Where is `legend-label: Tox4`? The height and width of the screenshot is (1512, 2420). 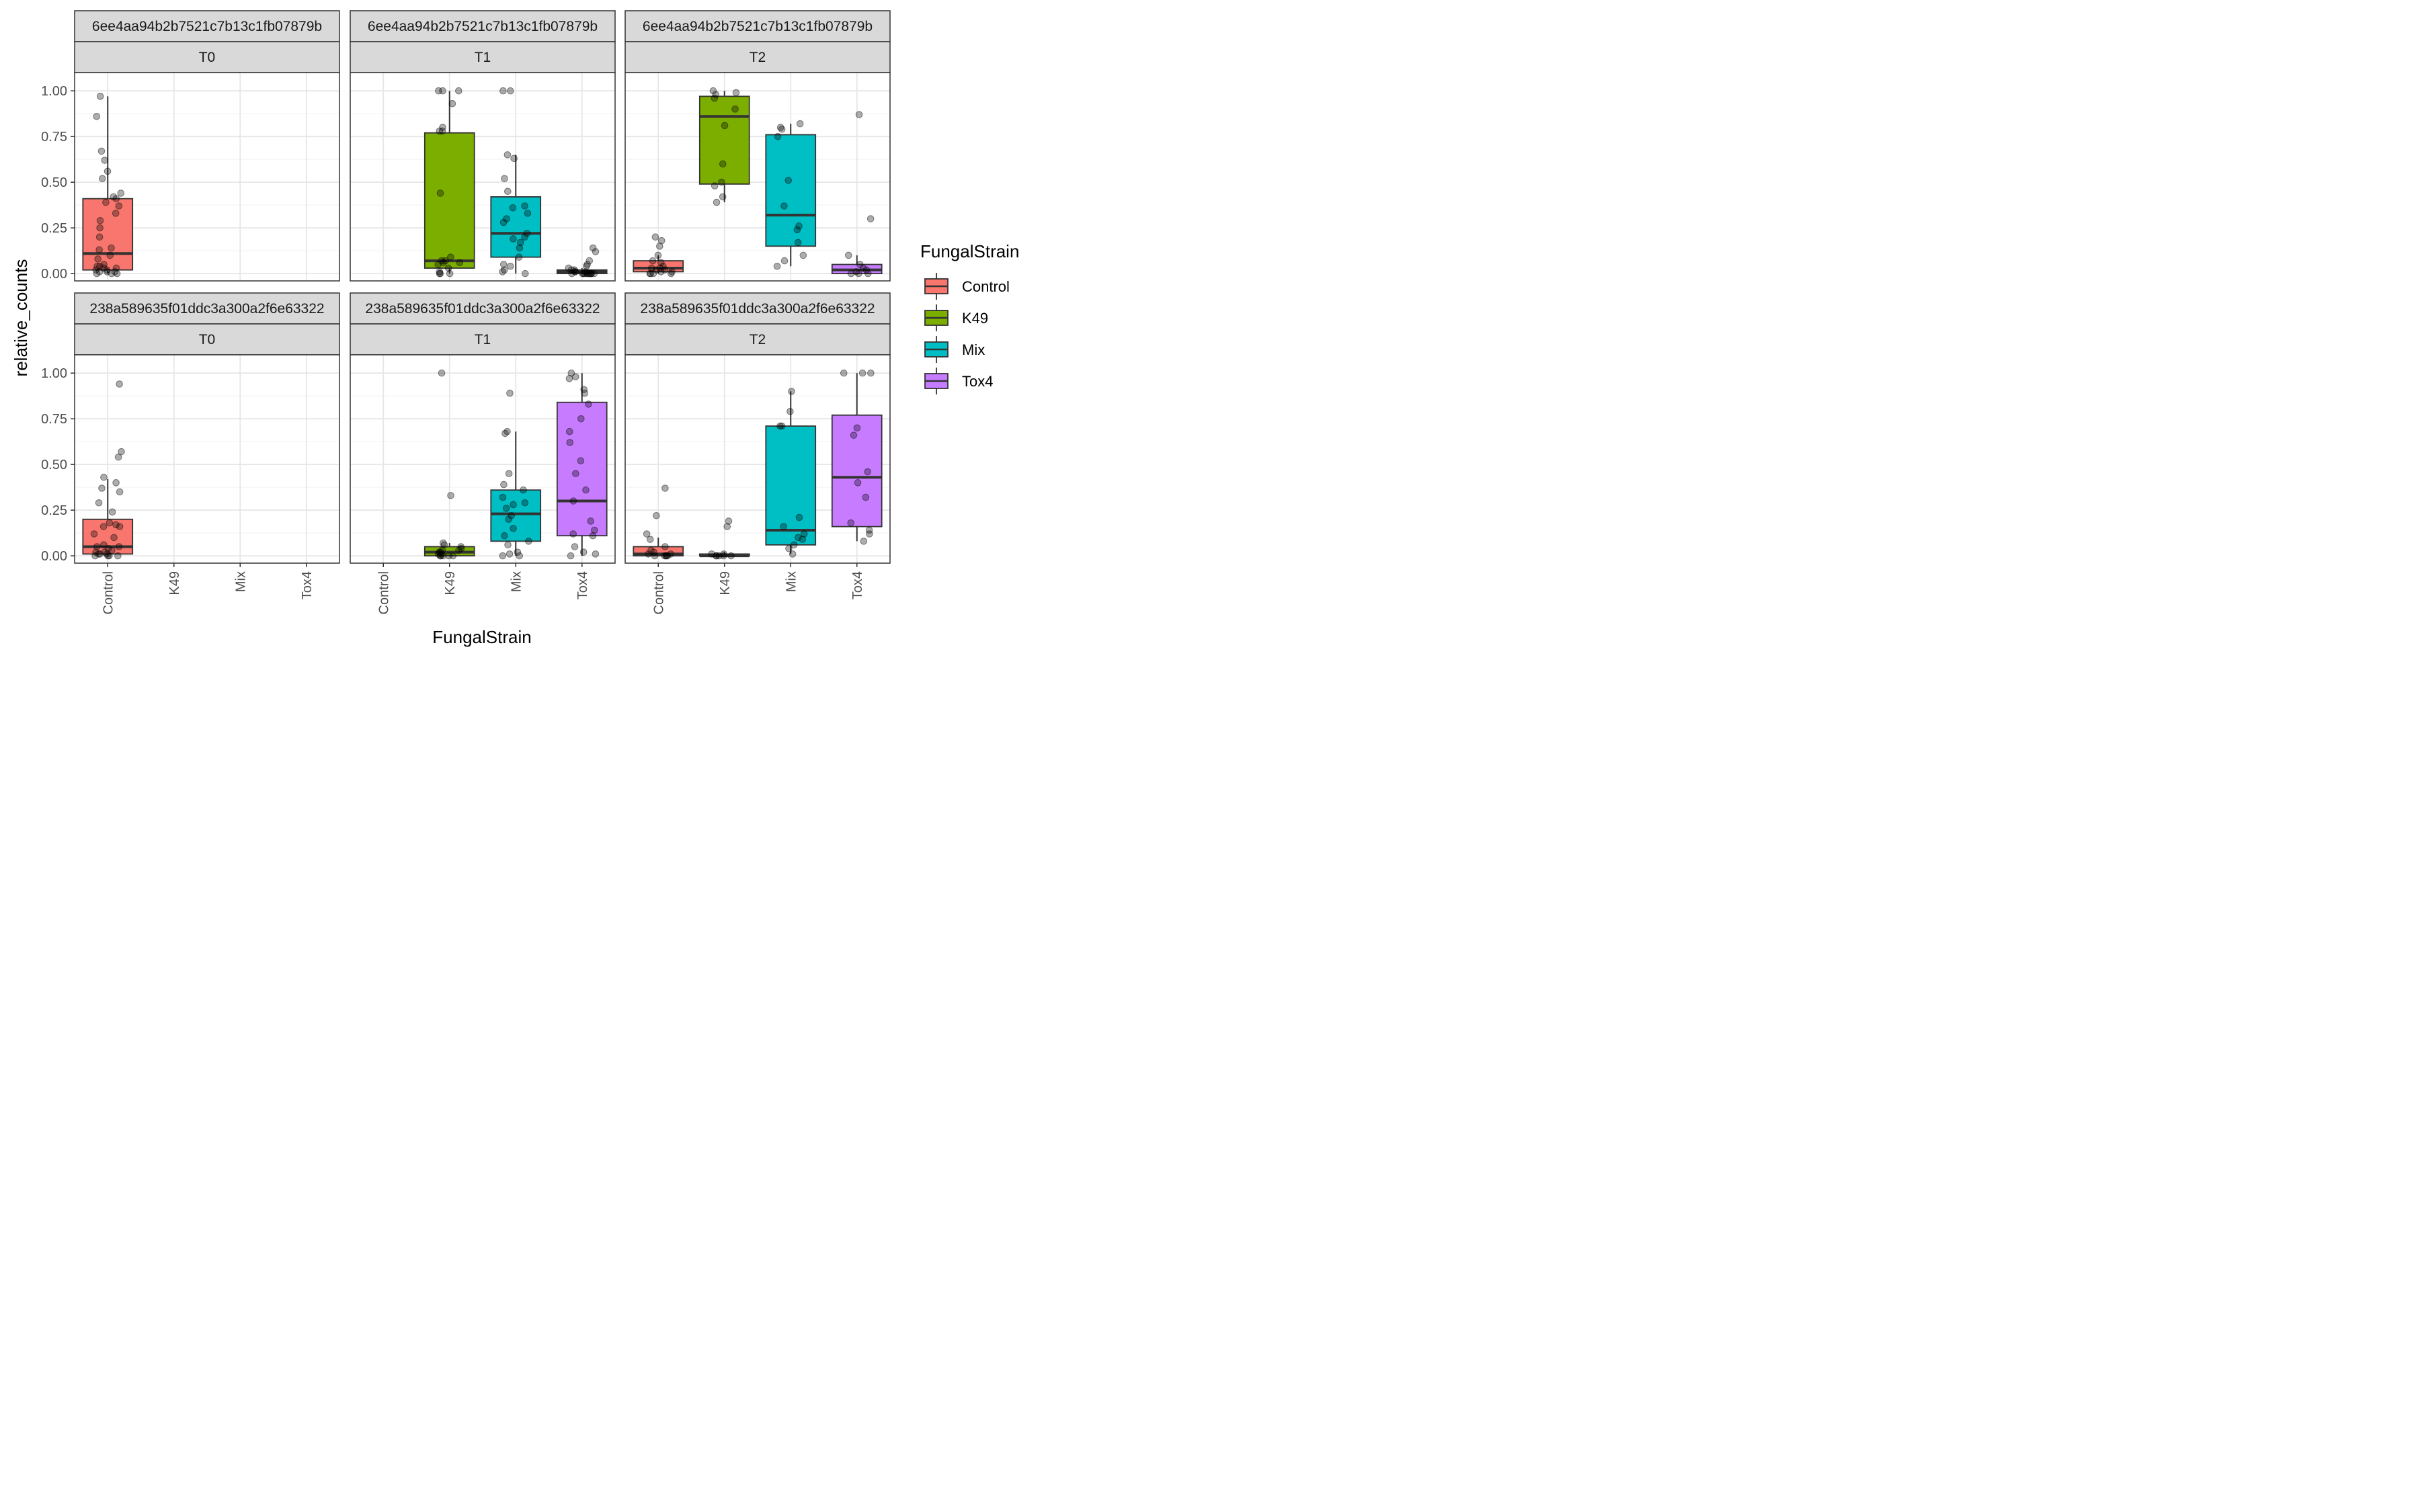
legend-label: Tox4 is located at coordinates (978, 382).